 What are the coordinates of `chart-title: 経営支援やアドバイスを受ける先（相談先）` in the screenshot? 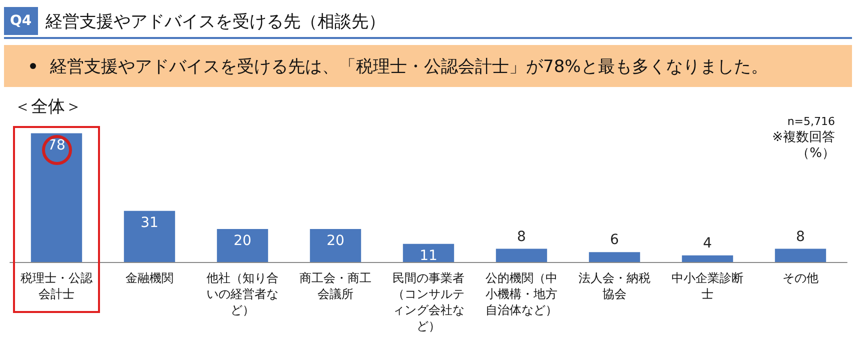 It's located at (216, 21).